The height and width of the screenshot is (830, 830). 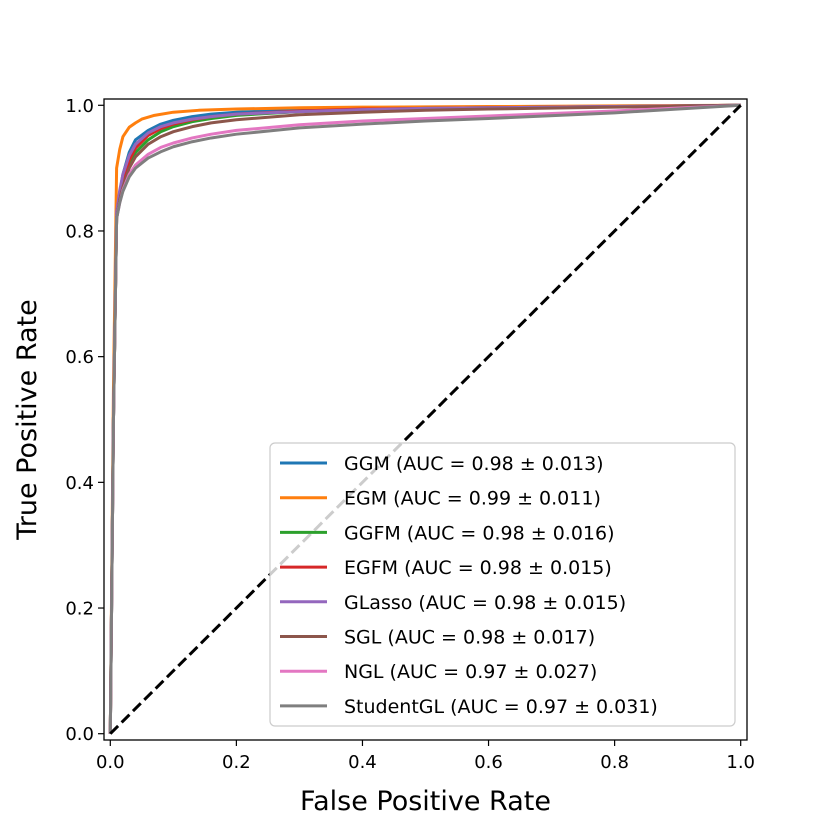 What do you see at coordinates (479, 533) in the screenshot?
I see `legend-label-2: GGFM (AUC = 0.98 ± 0.016)` at bounding box center [479, 533].